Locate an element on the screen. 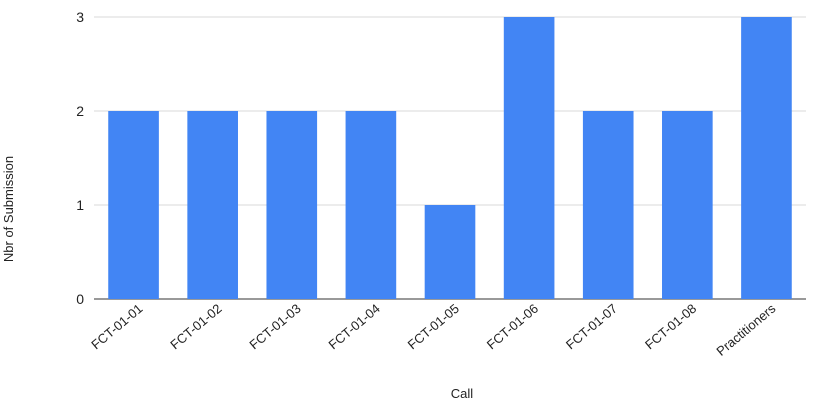 Image resolution: width=817 pixels, height=401 pixels. x-tick-label: FCT-01-04 is located at coordinates (354, 326).